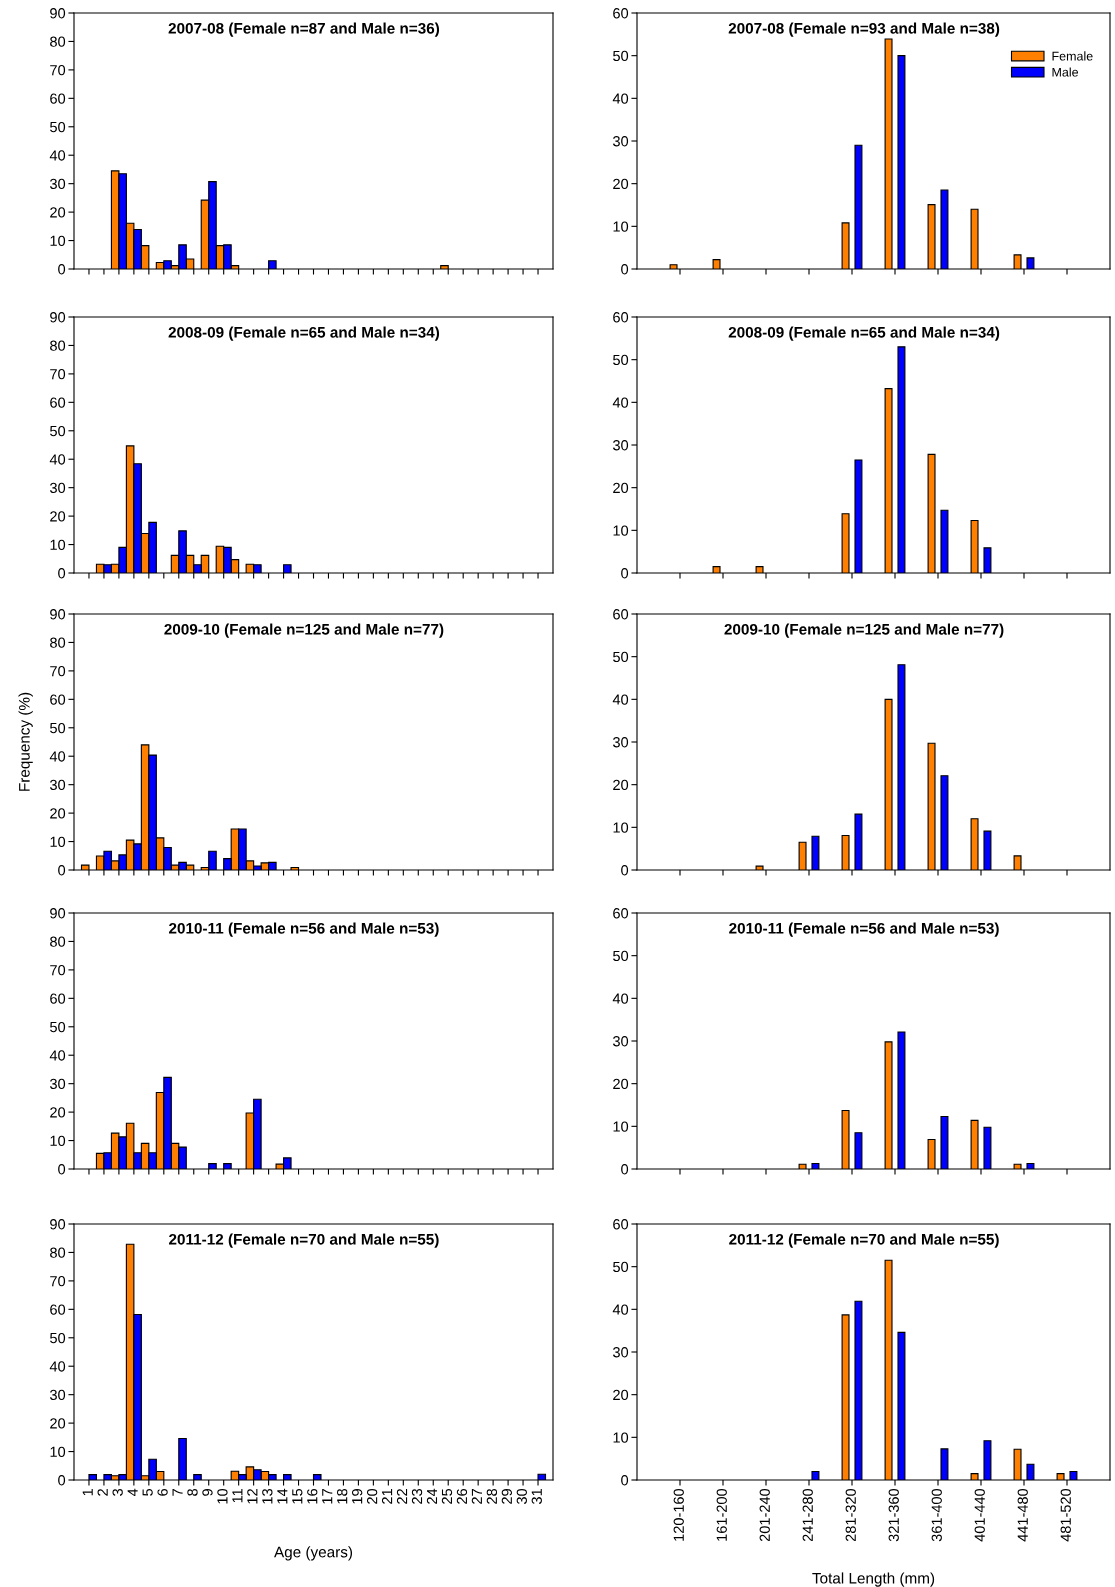  What do you see at coordinates (252, 1496) in the screenshot?
I see `x-tick-label: 12` at bounding box center [252, 1496].